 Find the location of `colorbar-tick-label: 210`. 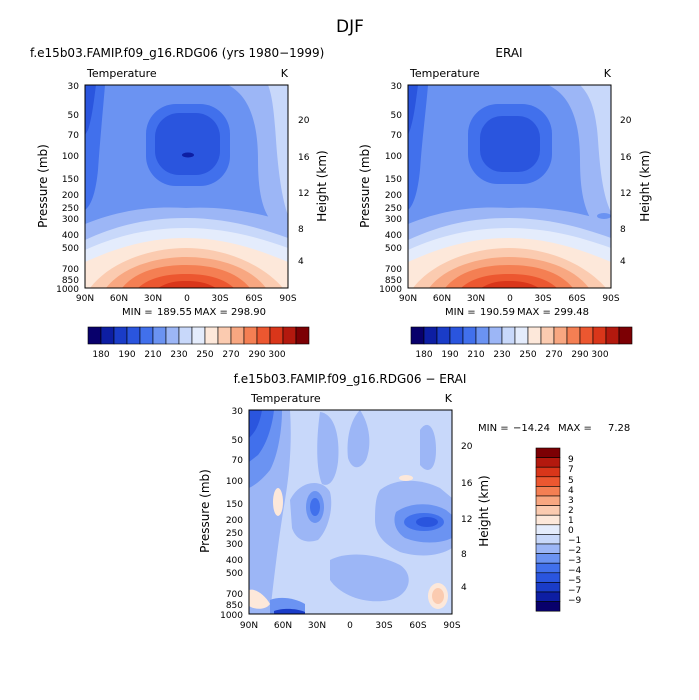

colorbar-tick-label: 210 is located at coordinates (475, 355).